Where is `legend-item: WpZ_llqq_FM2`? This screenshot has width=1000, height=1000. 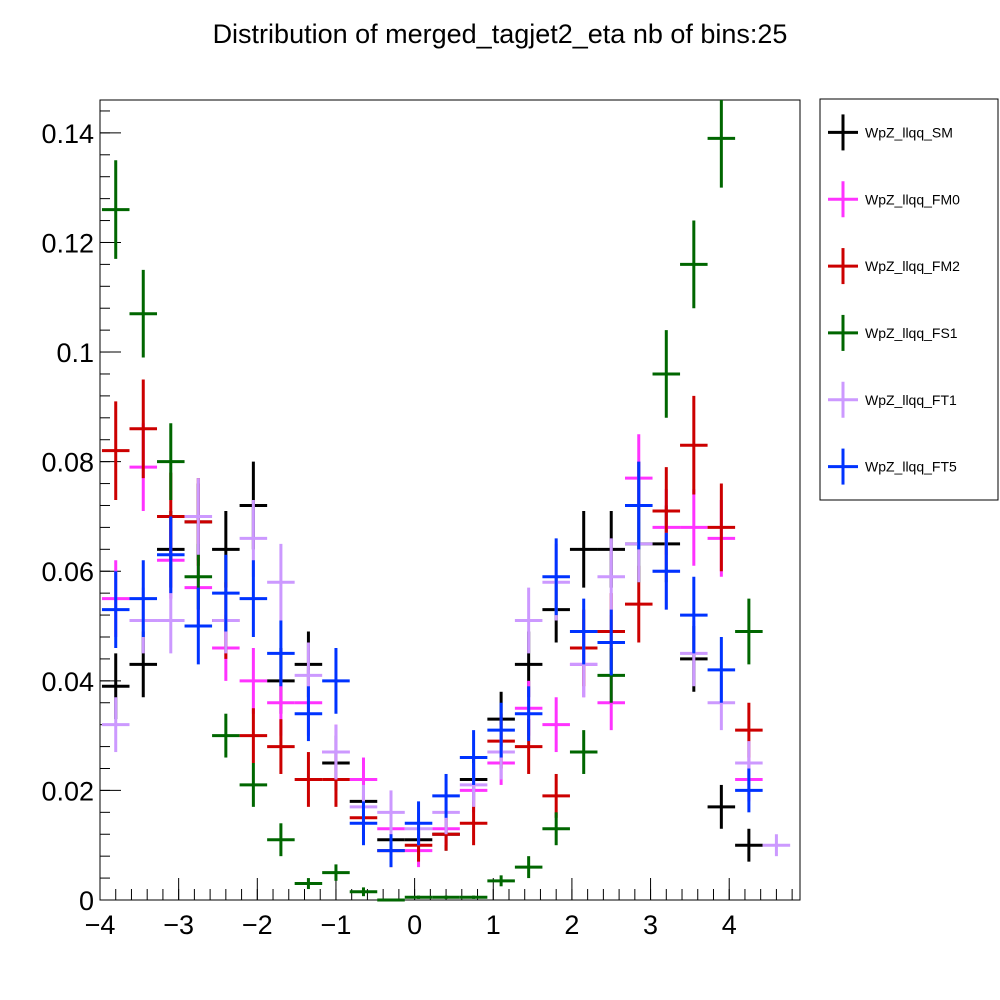 legend-item: WpZ_llqq_FM2 is located at coordinates (894, 266).